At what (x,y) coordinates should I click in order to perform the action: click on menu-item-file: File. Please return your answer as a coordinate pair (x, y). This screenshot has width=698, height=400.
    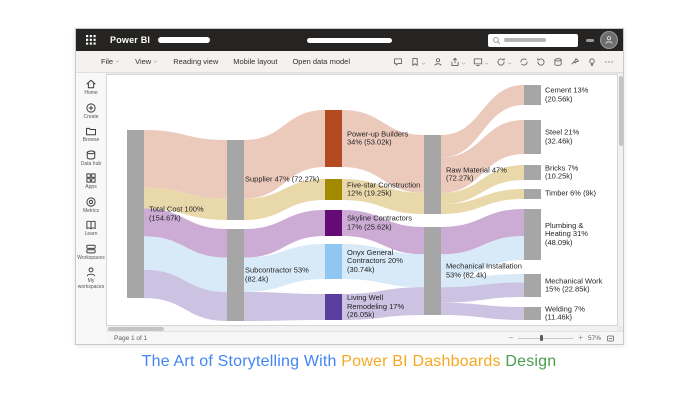
    Looking at the image, I should click on (110, 61).